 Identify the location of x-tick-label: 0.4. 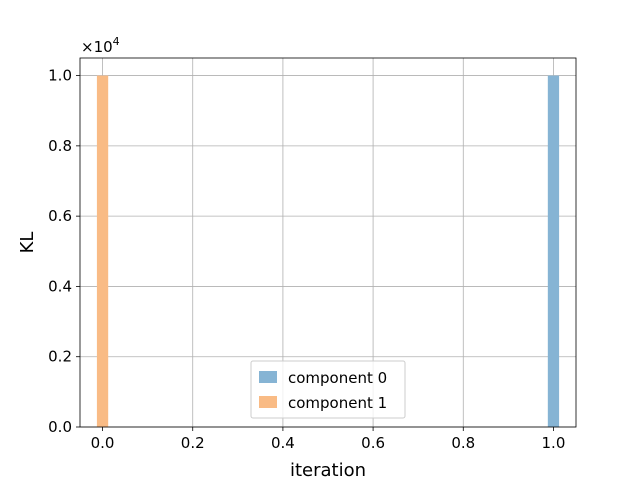
(283, 443).